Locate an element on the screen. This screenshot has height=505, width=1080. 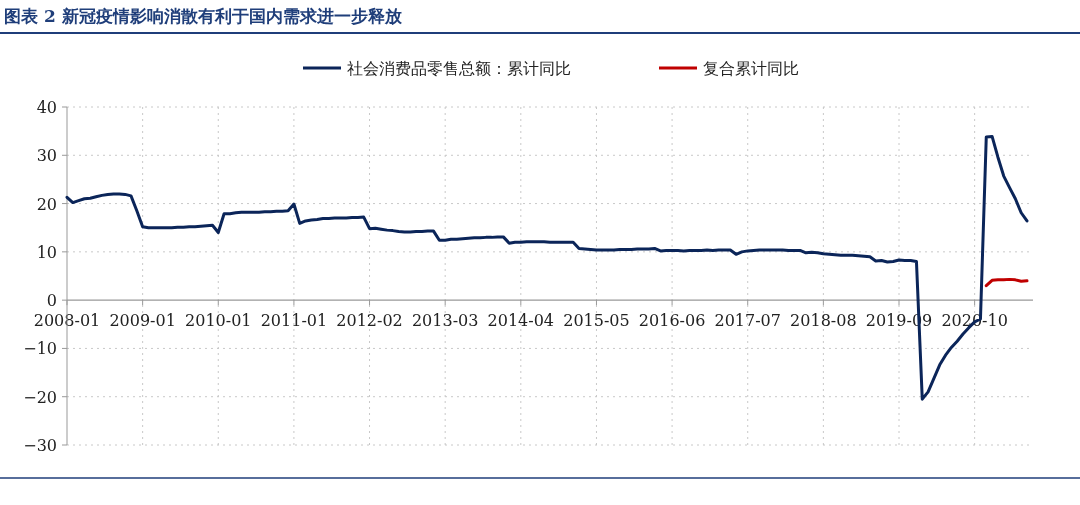
x-tick-label: 2009-01 is located at coordinates (142, 321).